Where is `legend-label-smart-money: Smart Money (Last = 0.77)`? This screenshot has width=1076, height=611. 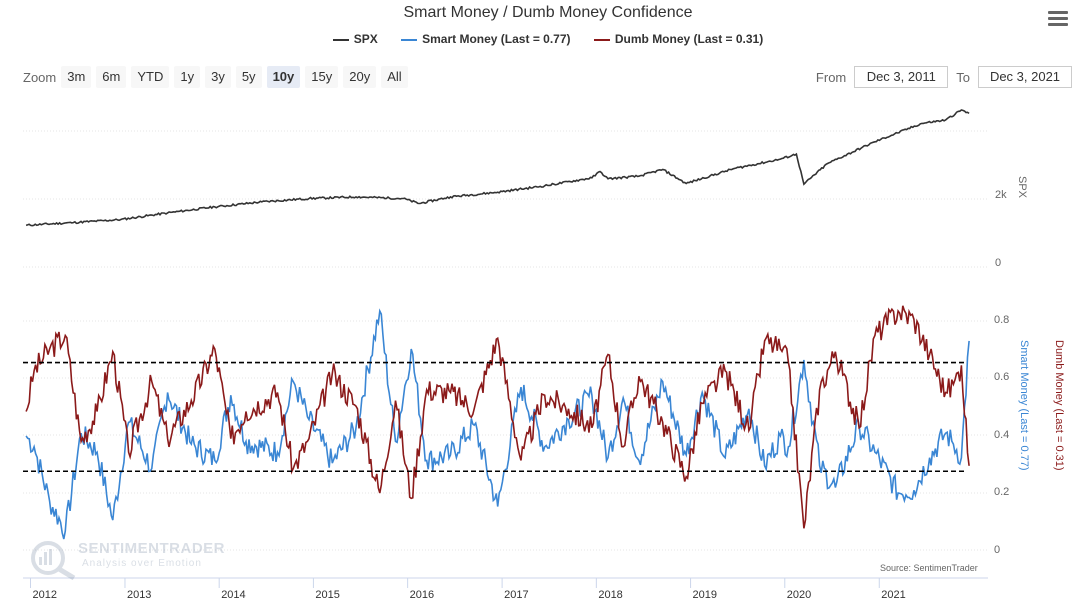 legend-label-smart-money: Smart Money (Last = 0.77) is located at coordinates (496, 39).